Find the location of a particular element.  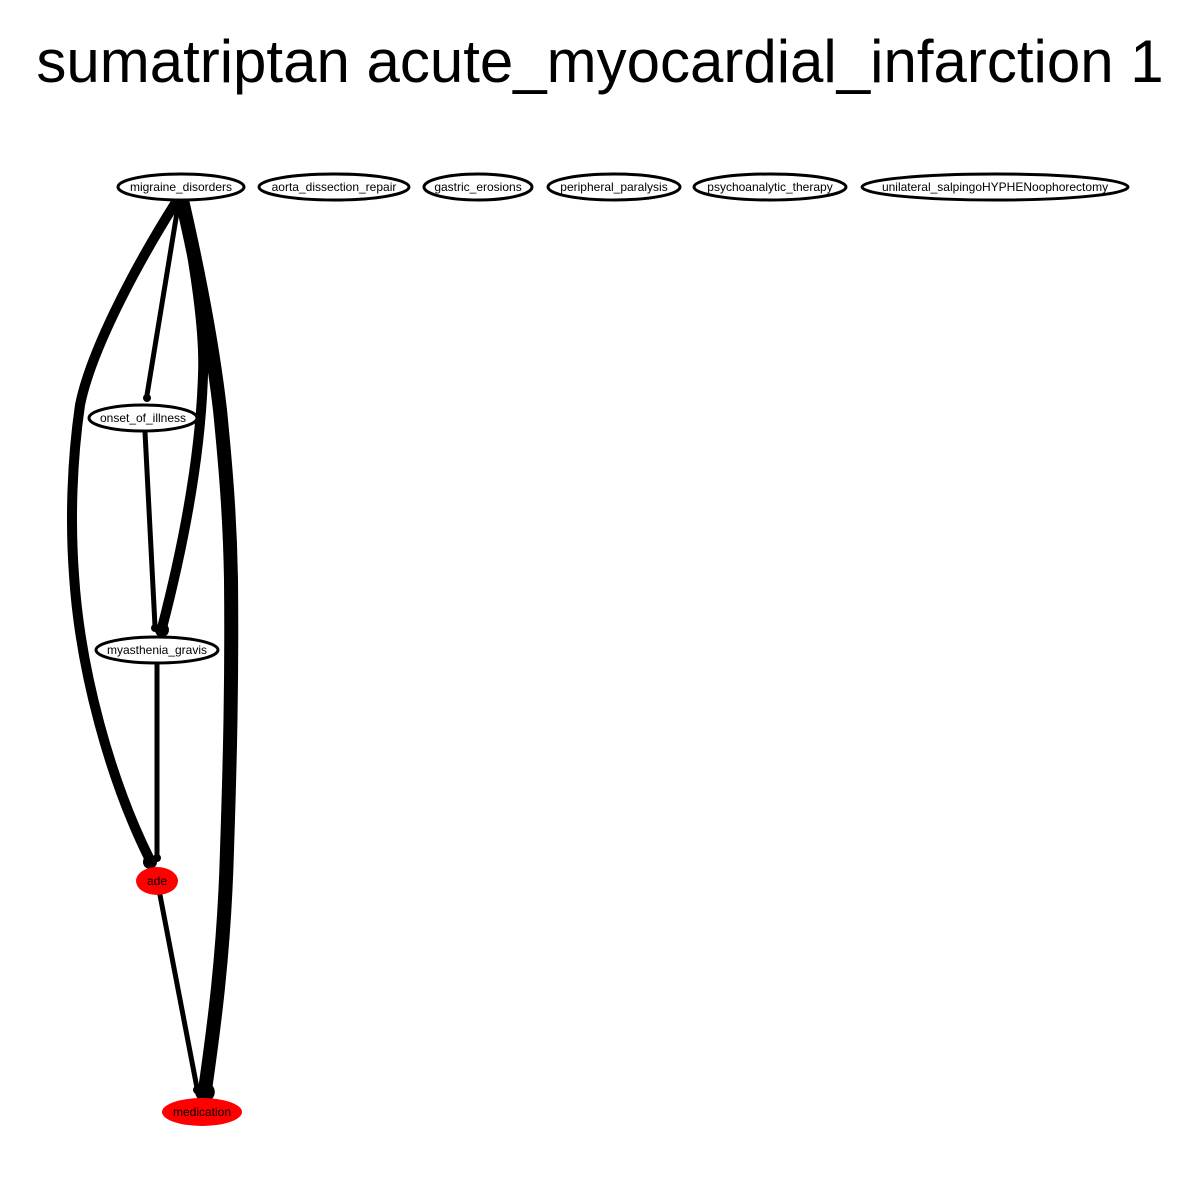

node-gastric-erosions: gastric_erosions is located at coordinates (478, 187).